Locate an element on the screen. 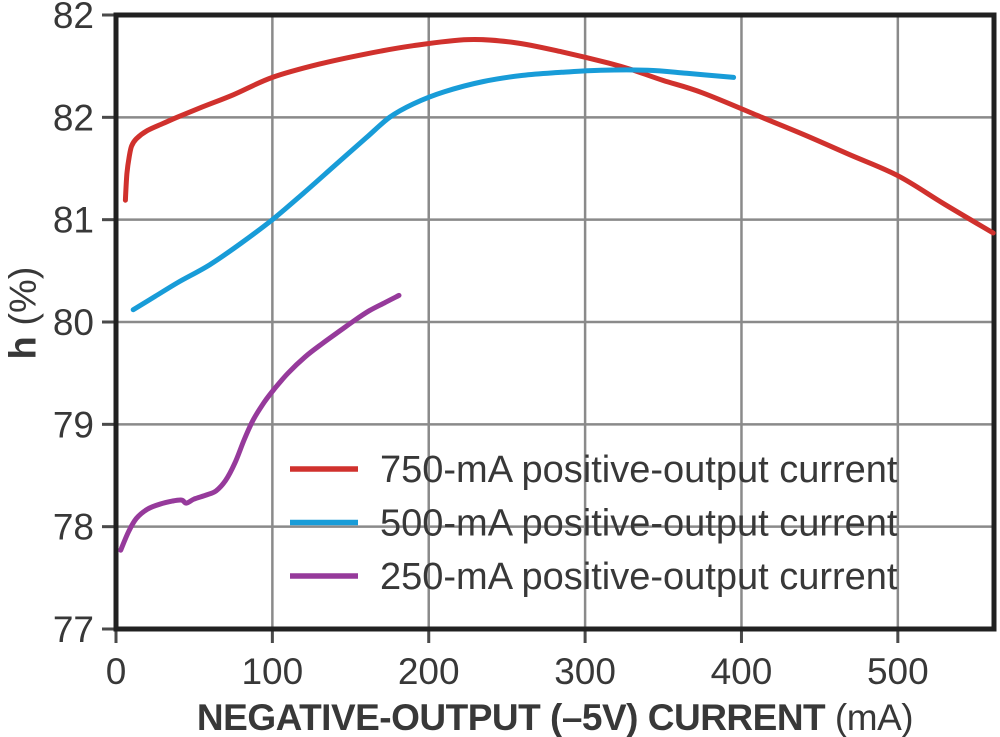  y-tick-label: 81 is located at coordinates (73, 220).